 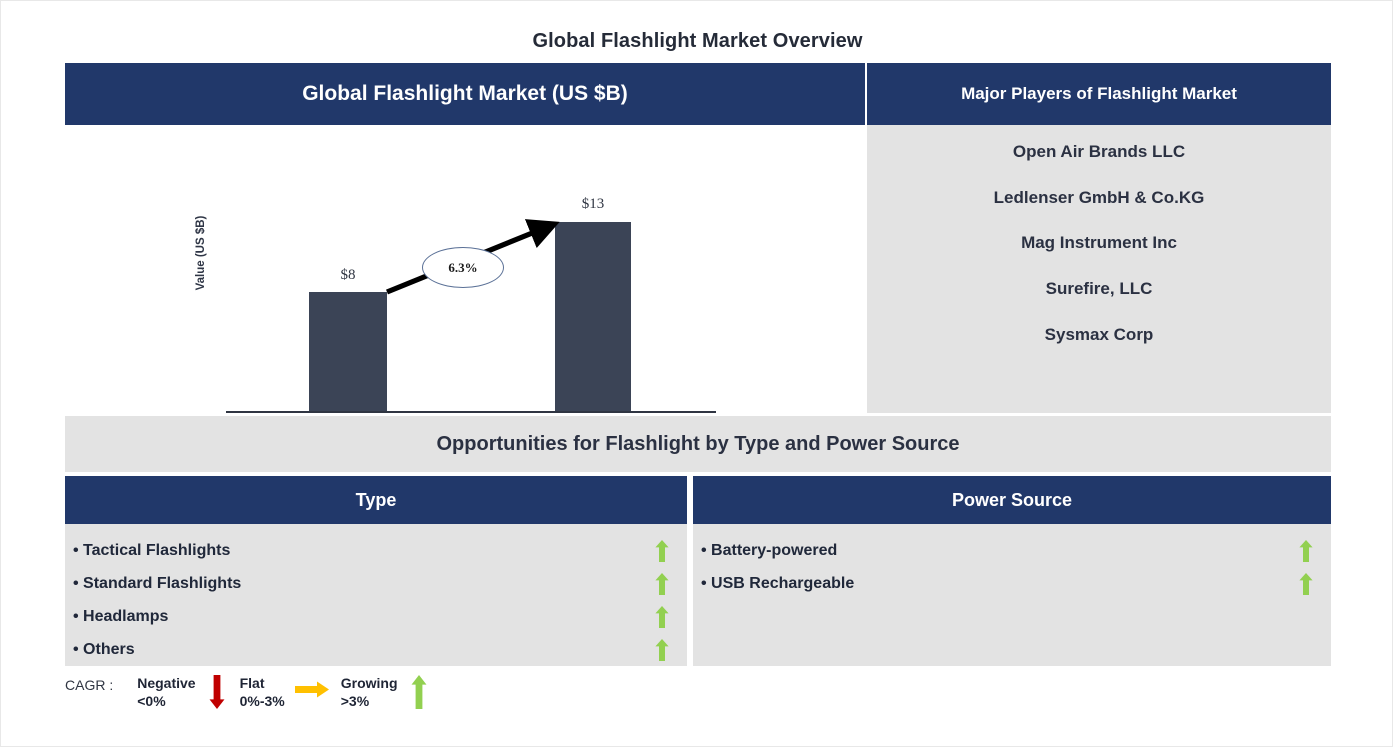 What do you see at coordinates (348, 275) in the screenshot?
I see `bar-value-2026: $8` at bounding box center [348, 275].